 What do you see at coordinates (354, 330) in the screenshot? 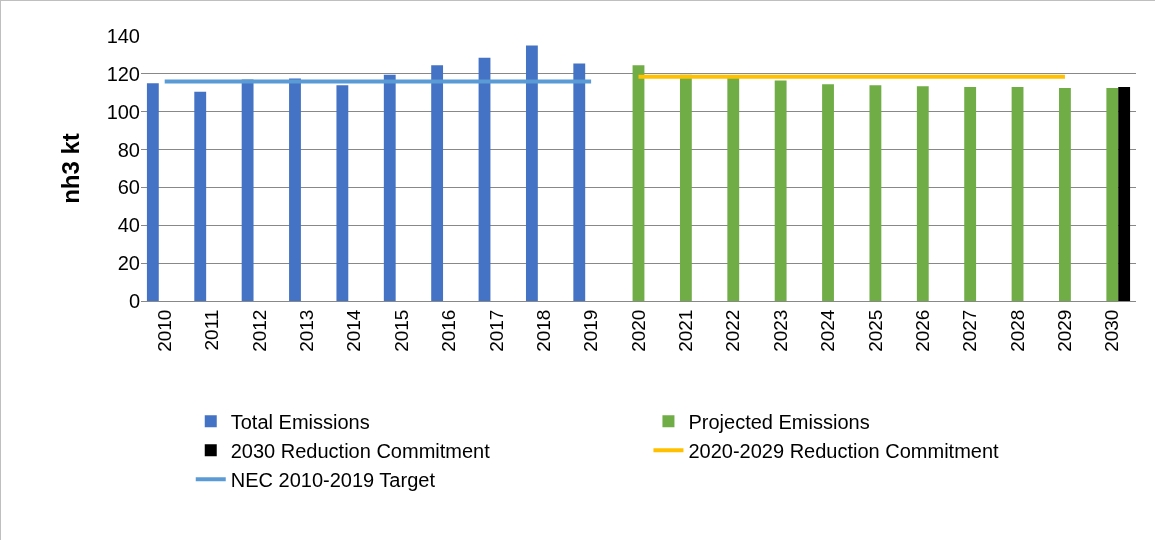
I see `x-tick-label: 2014` at bounding box center [354, 330].